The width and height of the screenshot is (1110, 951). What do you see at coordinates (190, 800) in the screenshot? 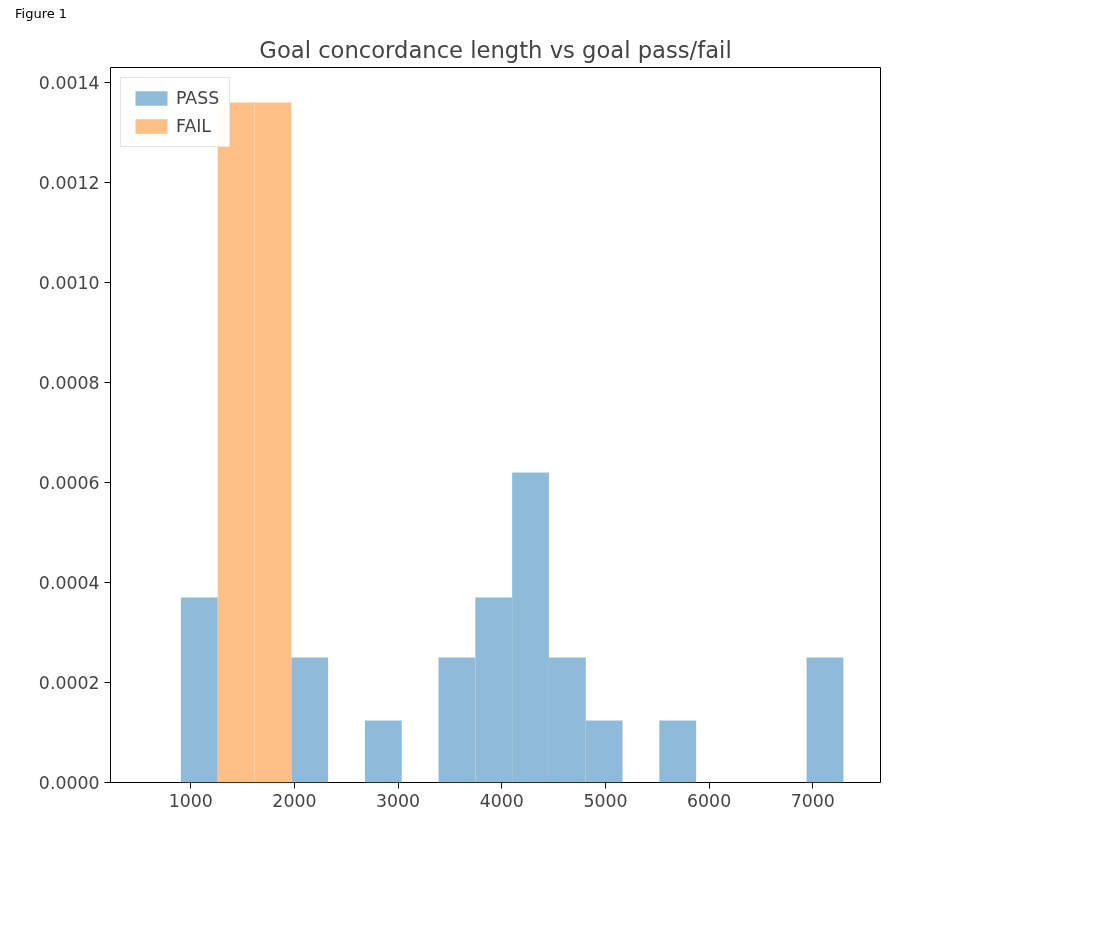
I see `x-tick-label: 1000` at bounding box center [190, 800].